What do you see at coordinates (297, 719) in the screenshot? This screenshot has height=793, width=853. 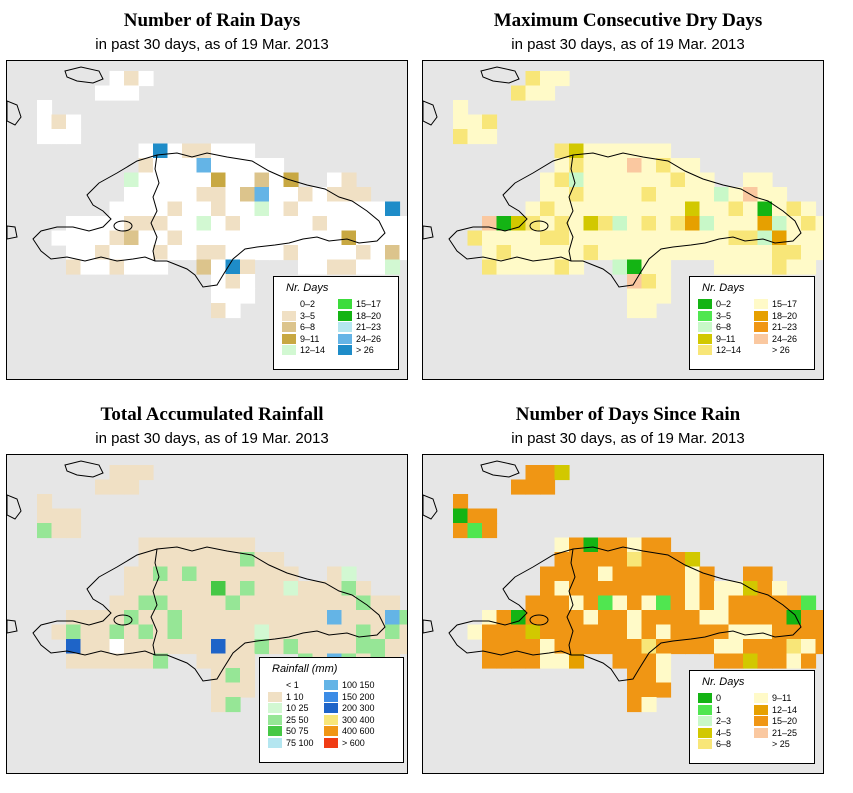 I see `legend-label: 25 50` at bounding box center [297, 719].